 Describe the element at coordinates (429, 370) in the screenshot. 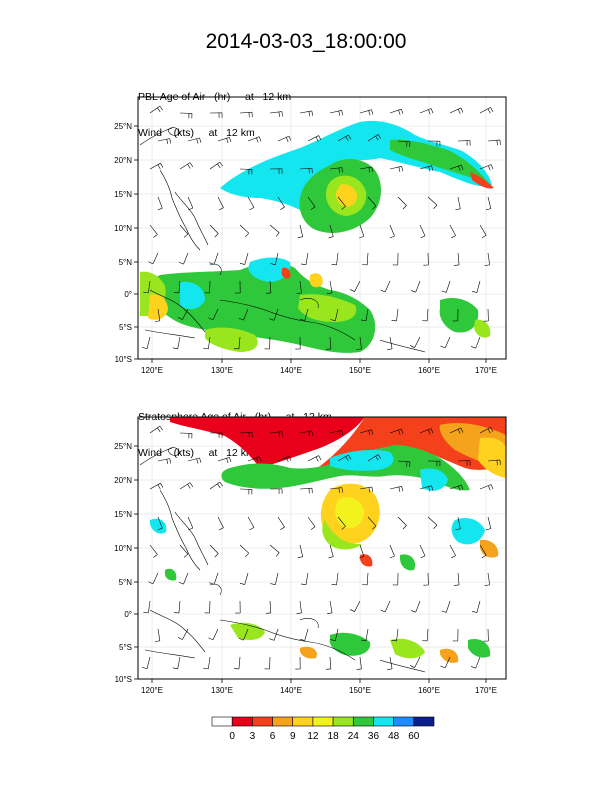

I see `lon-tick-label: 160°E` at that location.